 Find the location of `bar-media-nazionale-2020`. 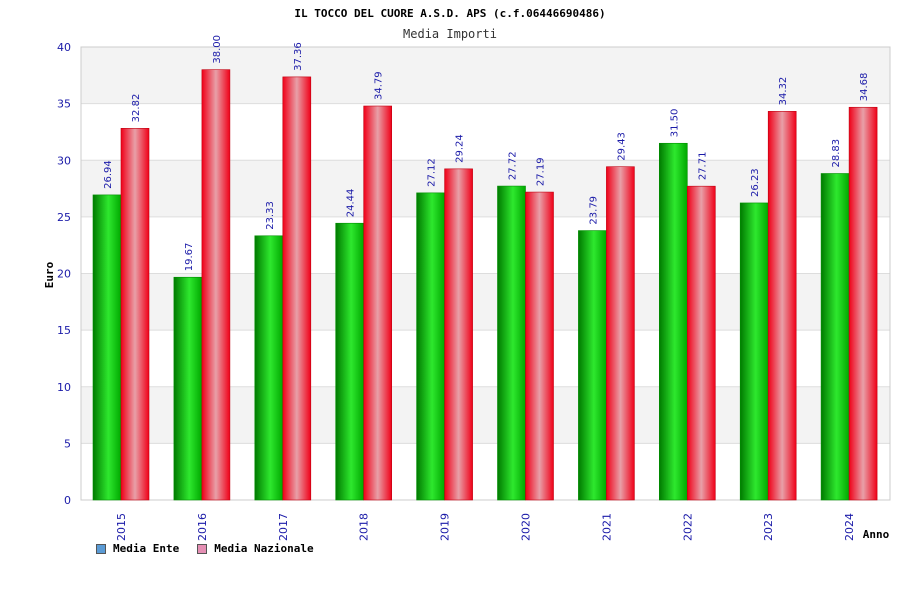

bar-media-nazionale-2020 is located at coordinates (539, 346).